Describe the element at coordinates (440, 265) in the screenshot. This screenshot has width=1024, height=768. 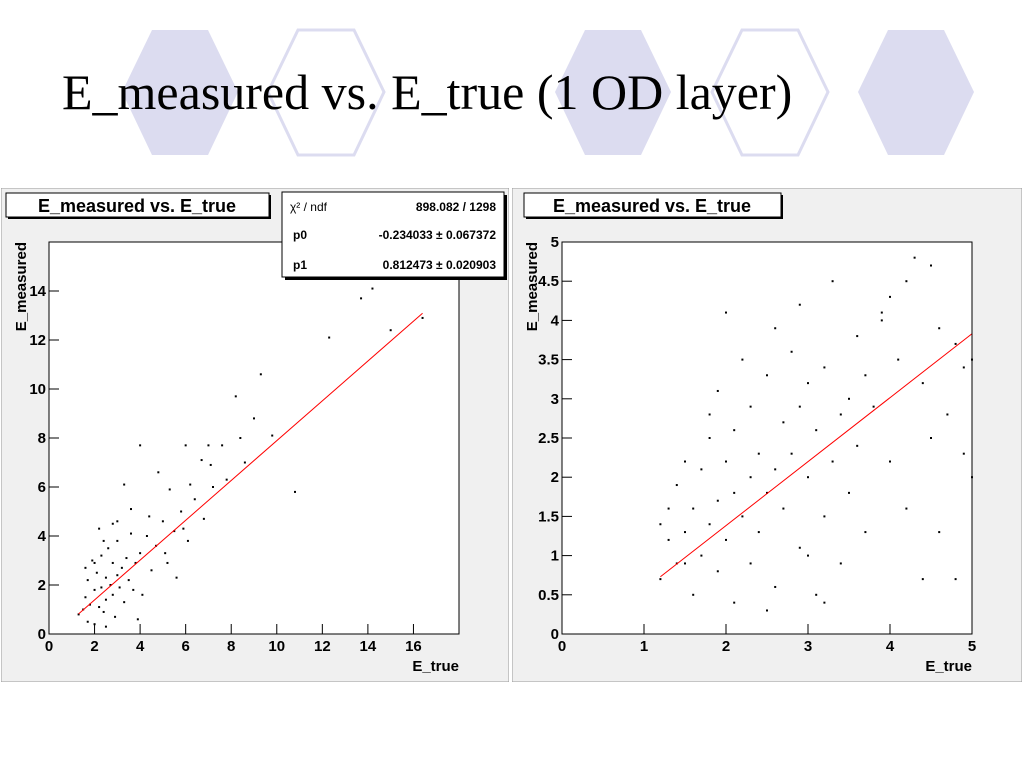
I see `stat-value-p1: 0.812473 ± 0.020903` at that location.